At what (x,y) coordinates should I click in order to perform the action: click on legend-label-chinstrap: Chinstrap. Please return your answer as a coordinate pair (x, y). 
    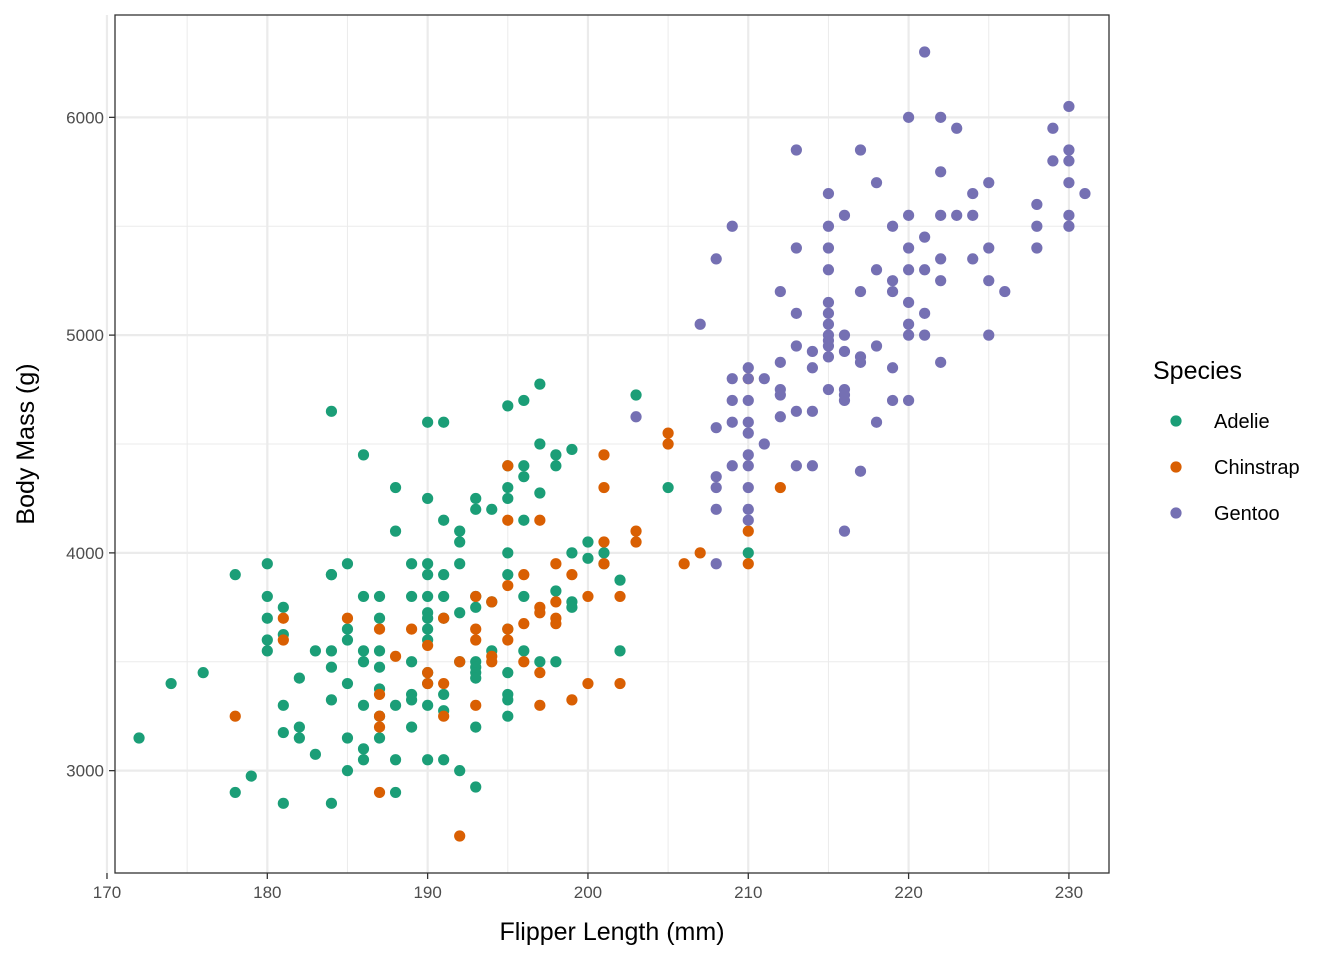
    Looking at the image, I should click on (1257, 468).